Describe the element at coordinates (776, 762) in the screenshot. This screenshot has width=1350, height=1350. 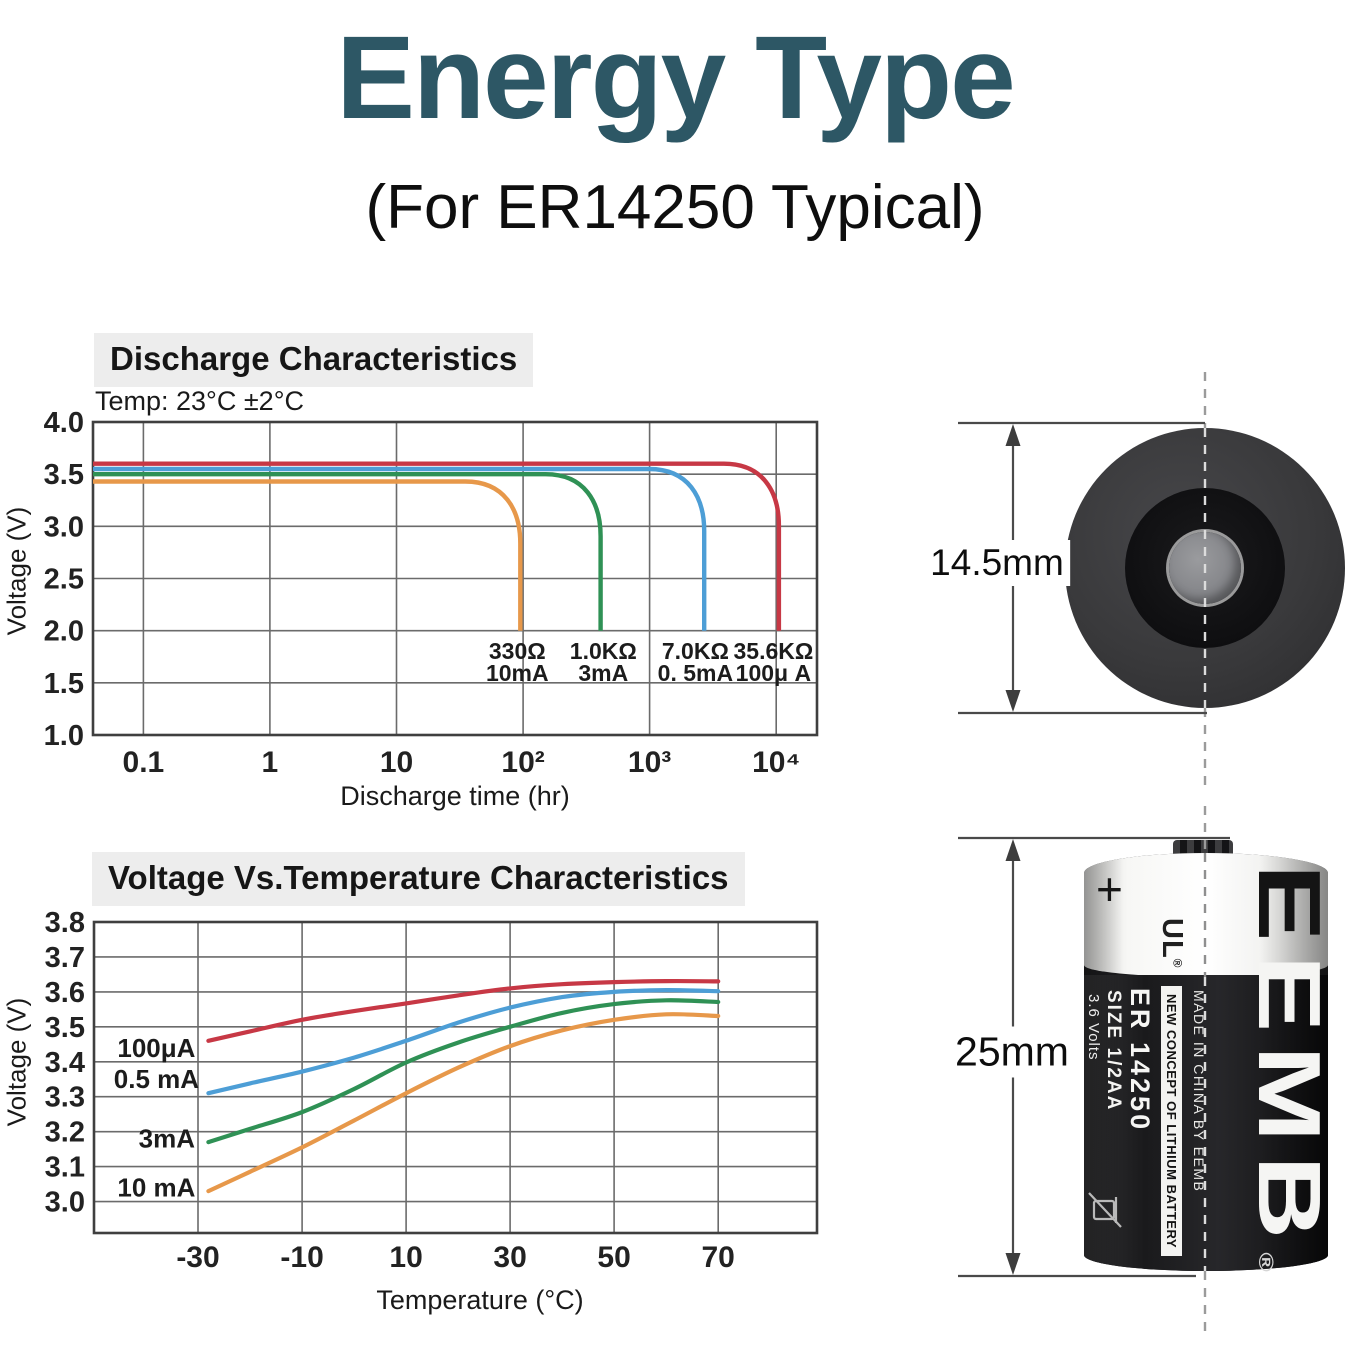
I see `x-tick-label: 10⁴` at that location.